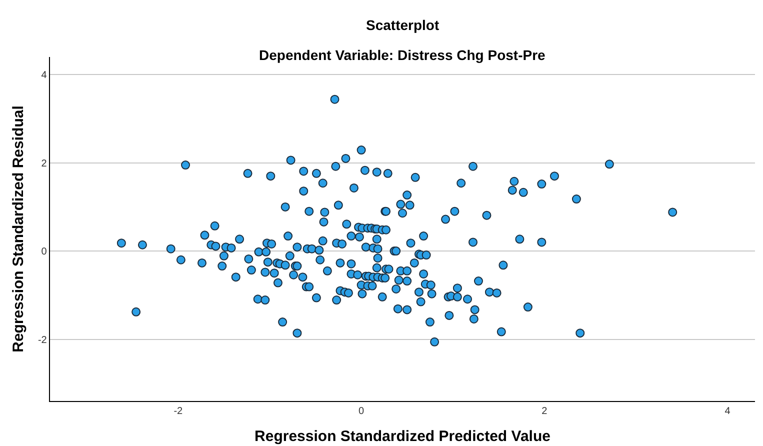 The height and width of the screenshot is (446, 763). I want to click on x-tick-label: 2, so click(545, 412).